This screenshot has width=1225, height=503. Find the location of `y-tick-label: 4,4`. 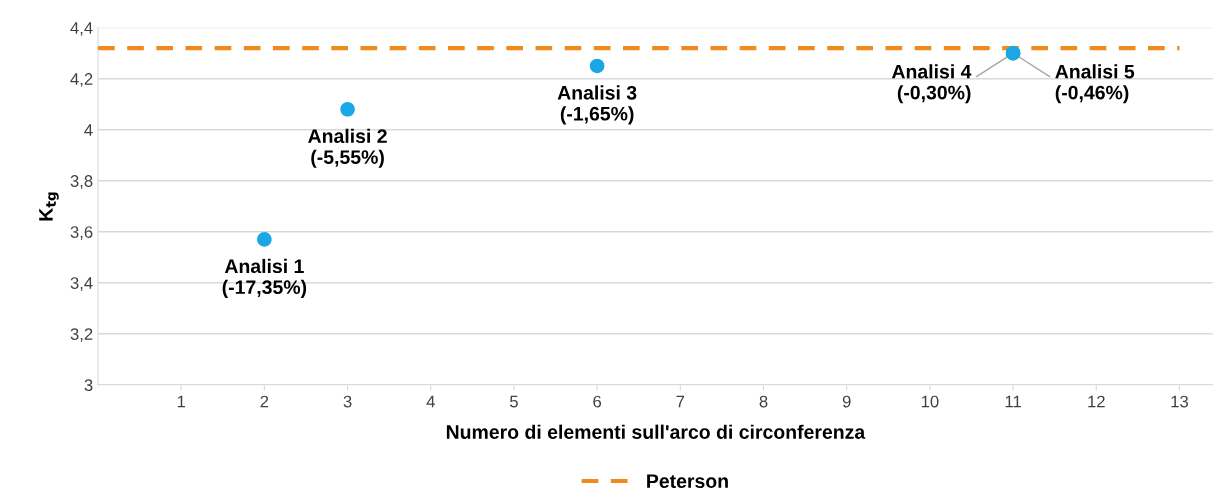

y-tick-label: 4,4 is located at coordinates (81, 29).